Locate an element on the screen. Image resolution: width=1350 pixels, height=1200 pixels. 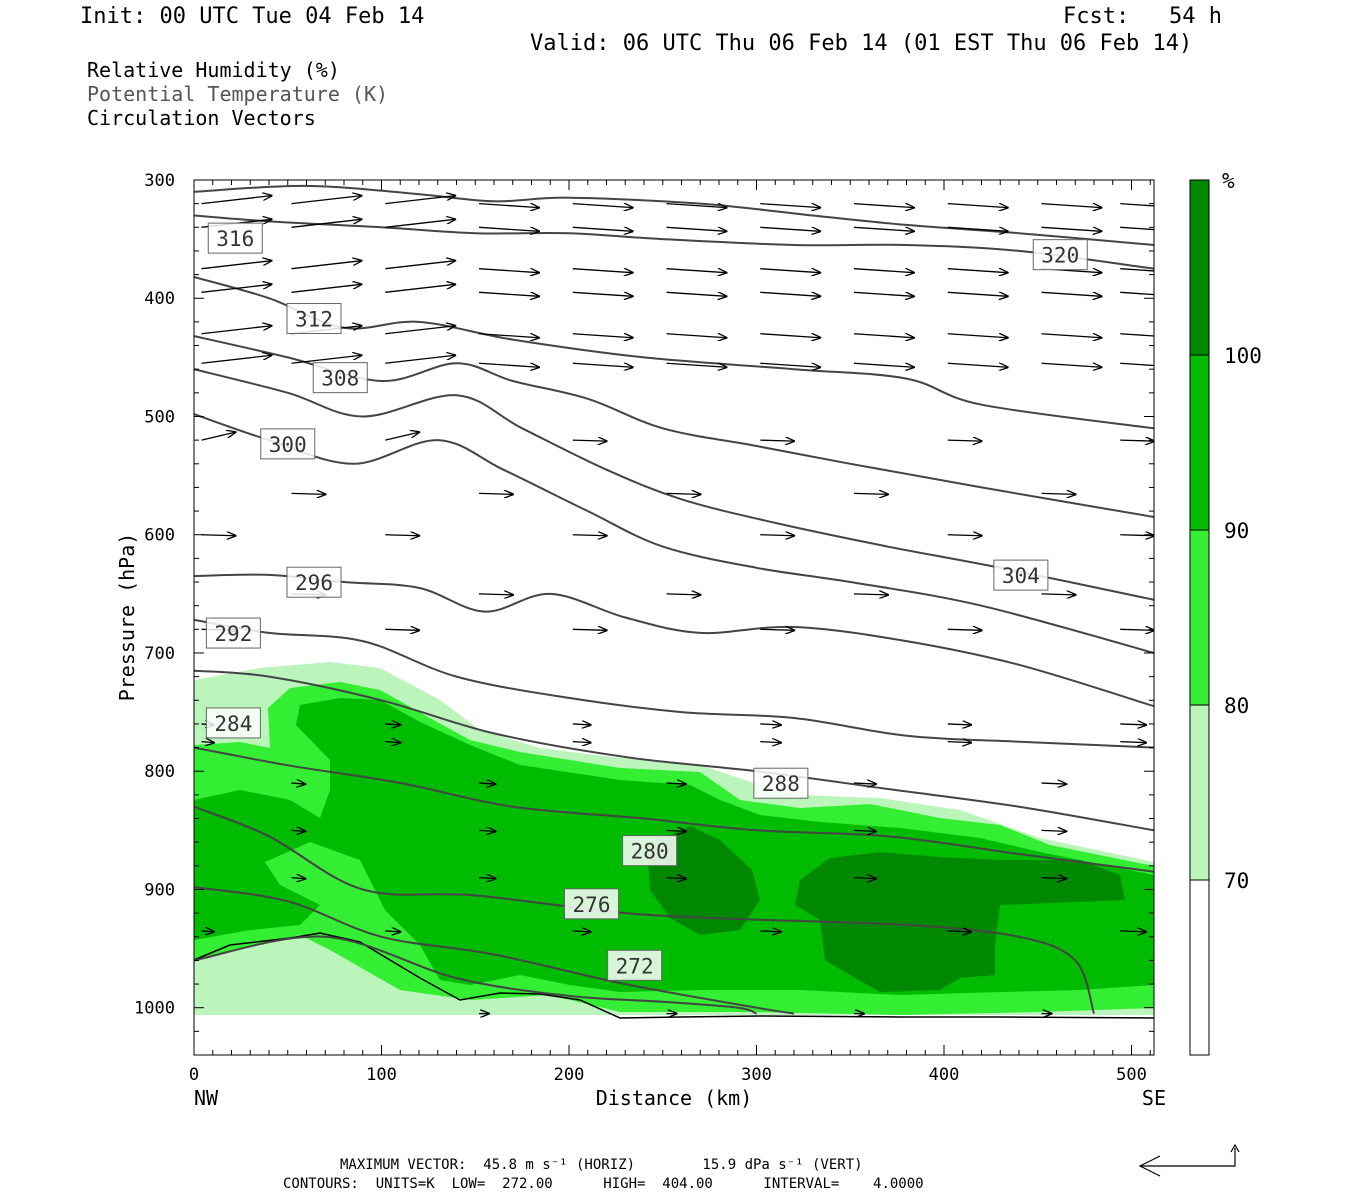
isentrope-label: 296 is located at coordinates (314, 583).